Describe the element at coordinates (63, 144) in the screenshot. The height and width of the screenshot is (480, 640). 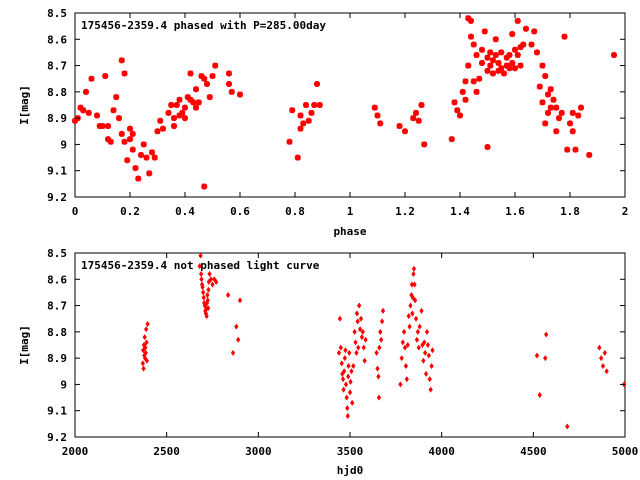
I see `phased-y-tick-label: 9` at that location.